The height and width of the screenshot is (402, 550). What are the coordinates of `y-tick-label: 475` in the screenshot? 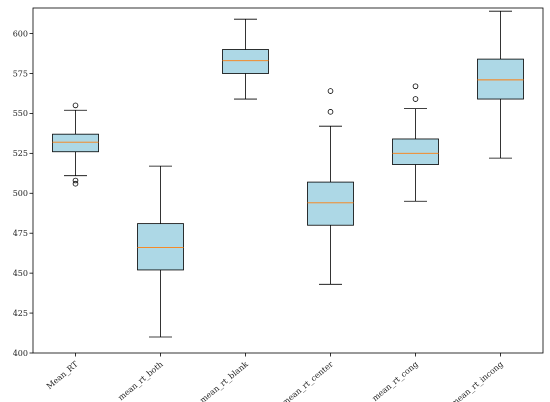 It's located at (20, 233).